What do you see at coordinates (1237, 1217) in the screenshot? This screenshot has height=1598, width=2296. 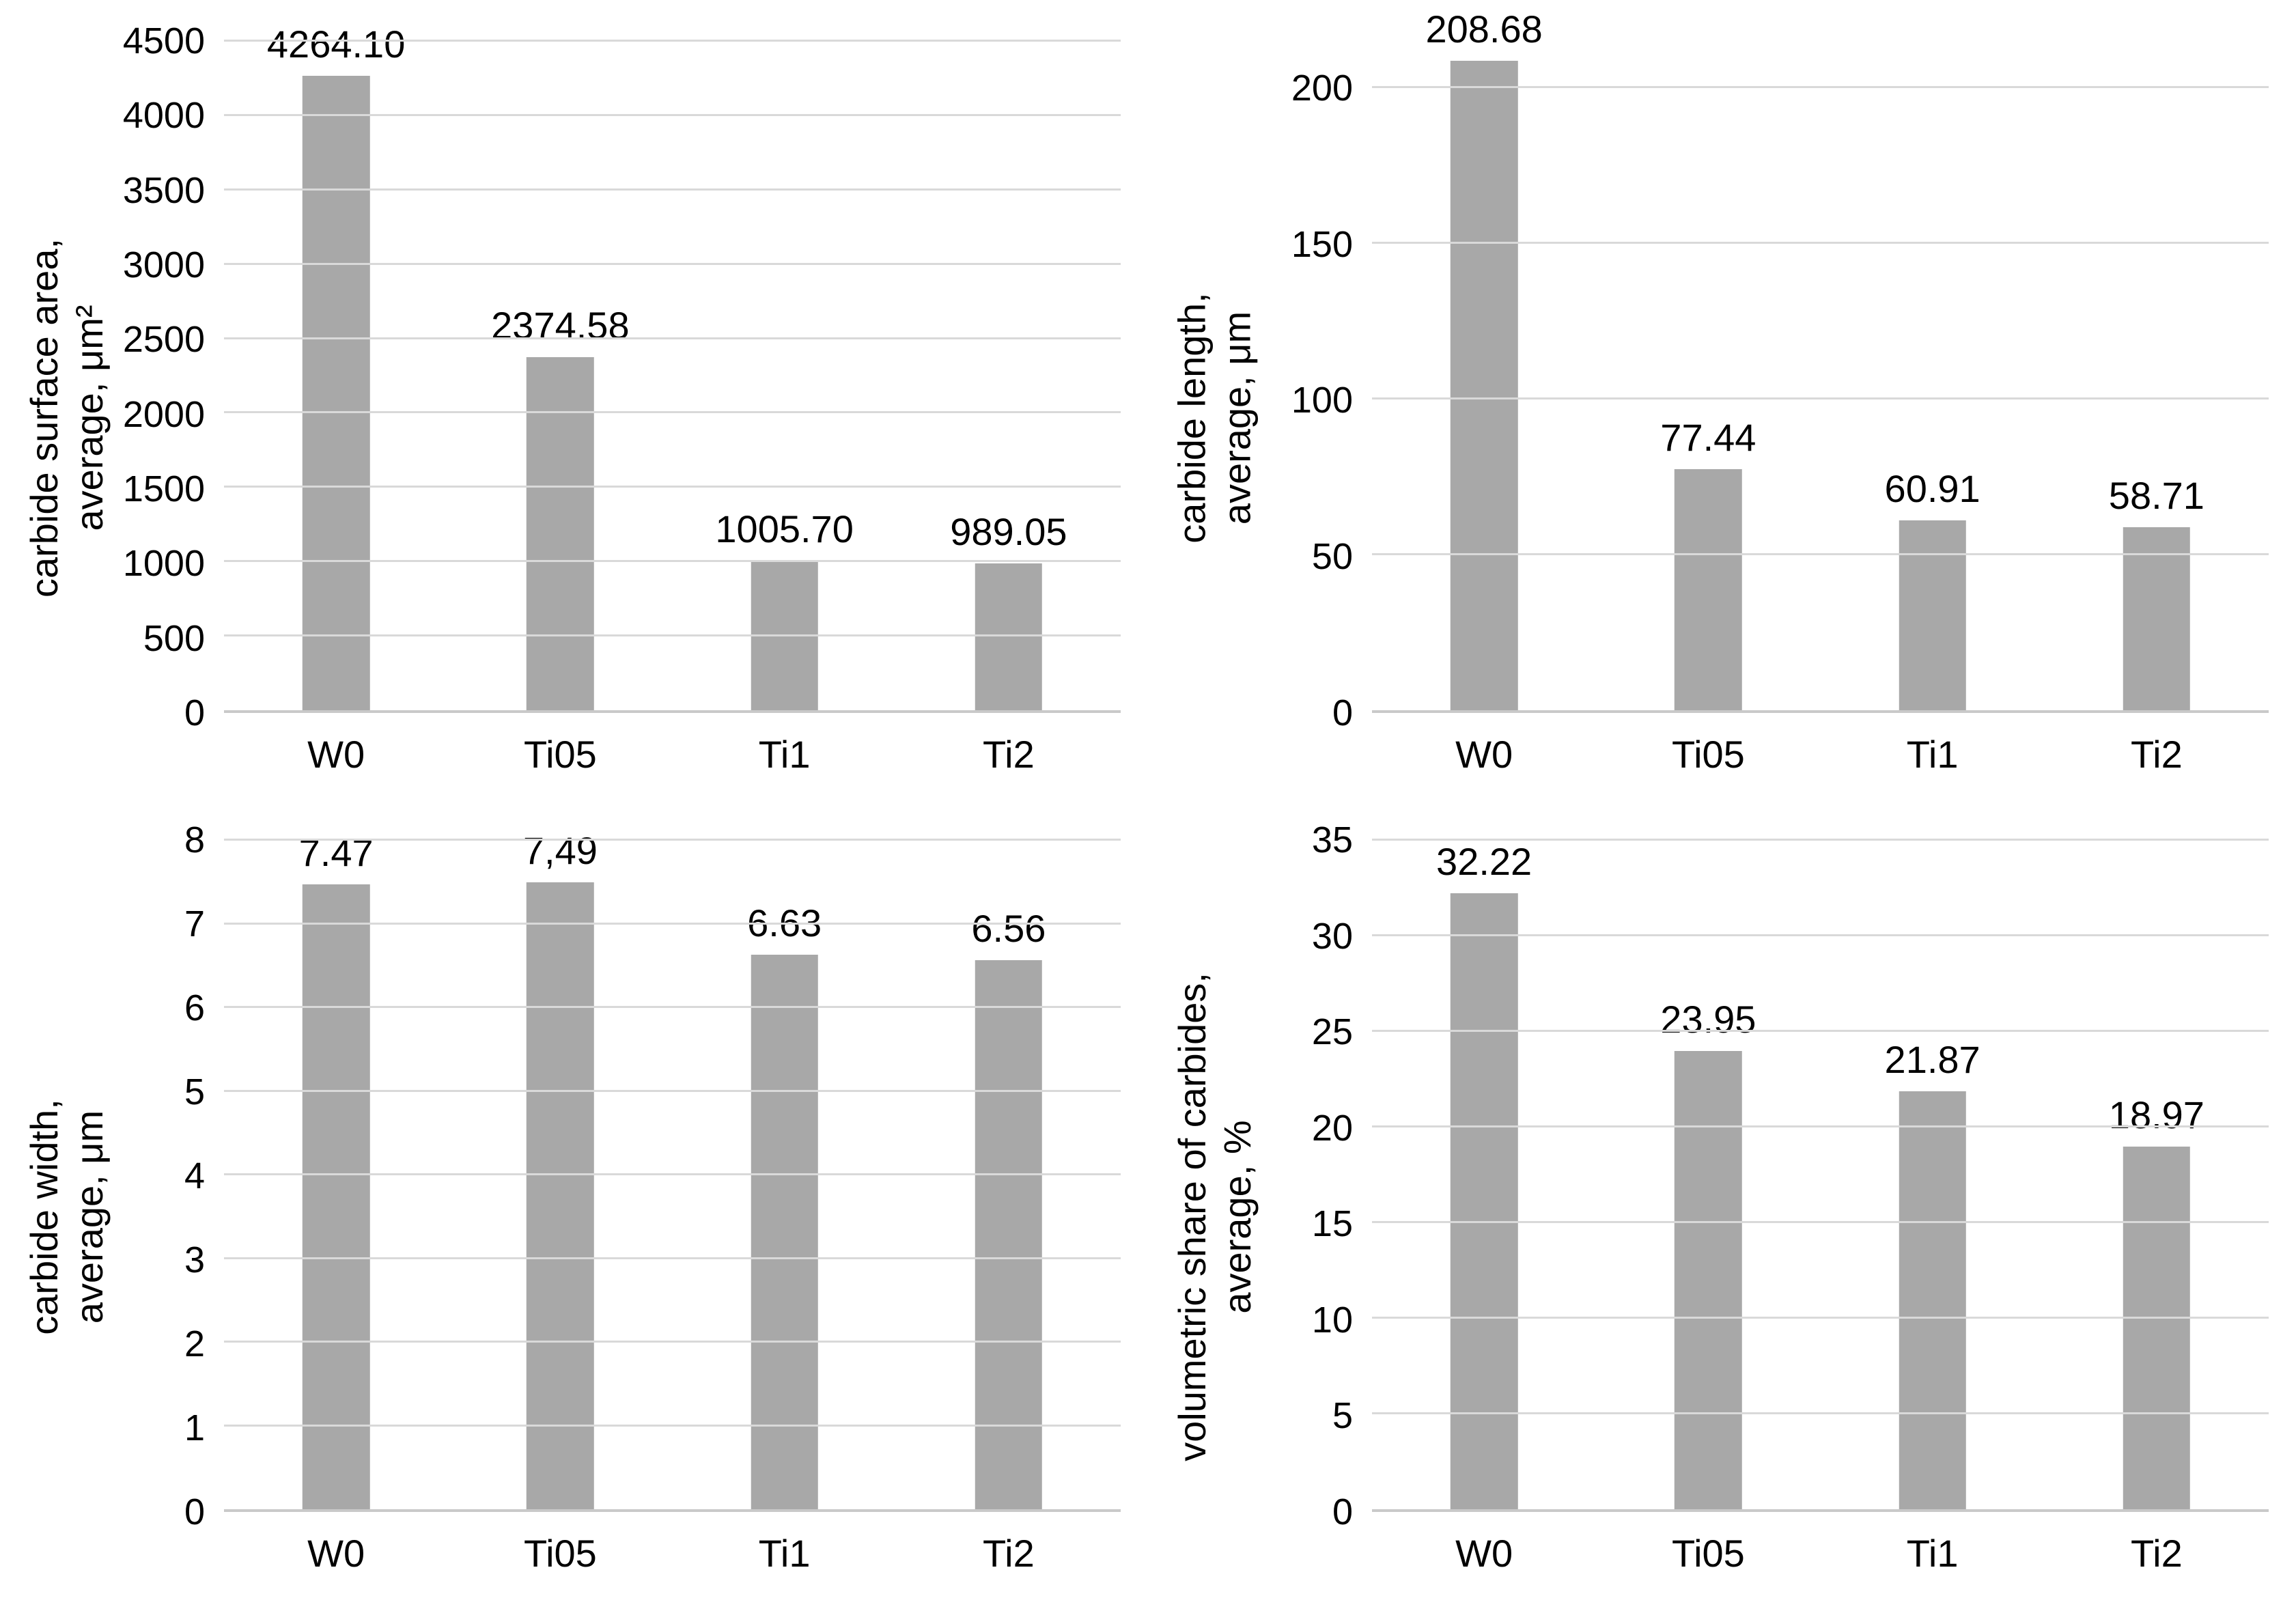 I see `y-axis-title-line: average, %` at bounding box center [1237, 1217].